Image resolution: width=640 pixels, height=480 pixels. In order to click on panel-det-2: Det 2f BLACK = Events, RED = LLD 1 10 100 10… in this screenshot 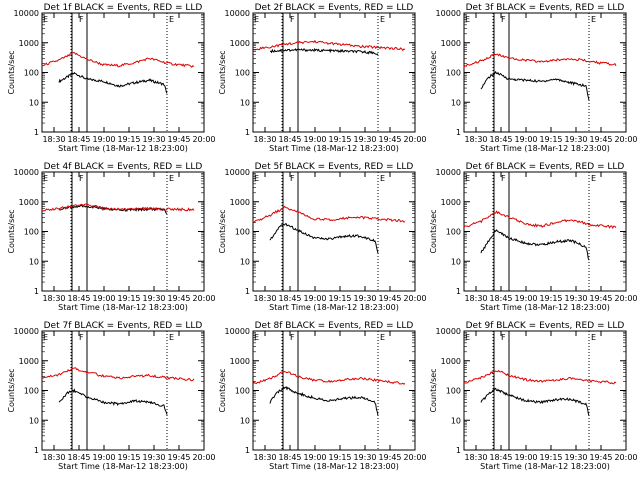, I will do `click(322, 78)`.